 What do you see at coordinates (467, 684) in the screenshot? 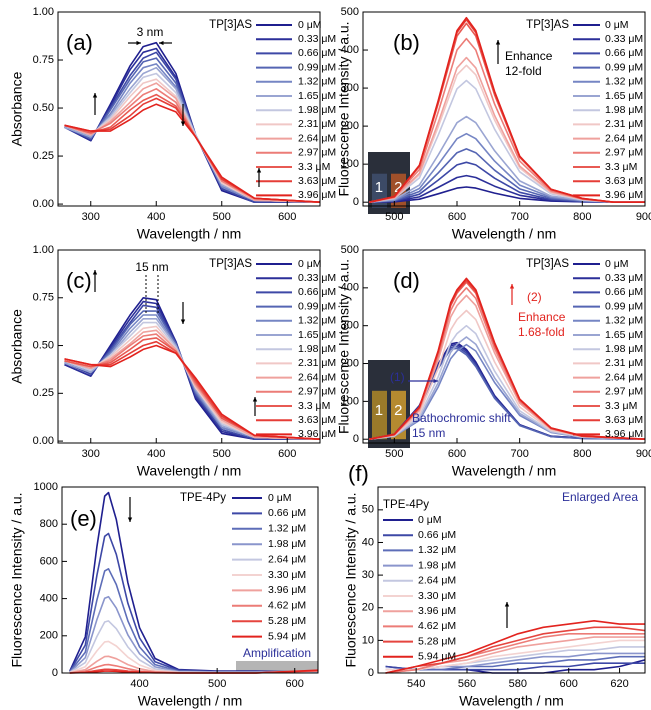
I see `x-tick-label: 560` at bounding box center [467, 684].